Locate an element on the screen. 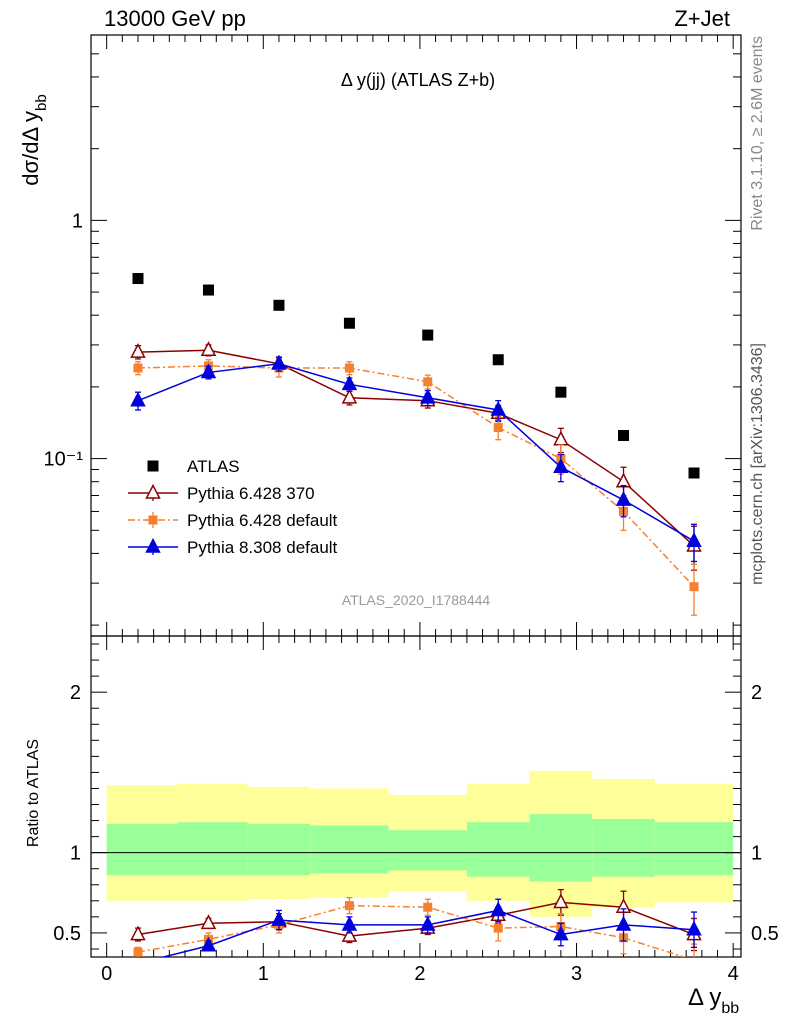 This screenshot has width=786, height=1024. x-axis-label: Δ ybb is located at coordinates (713, 1000).